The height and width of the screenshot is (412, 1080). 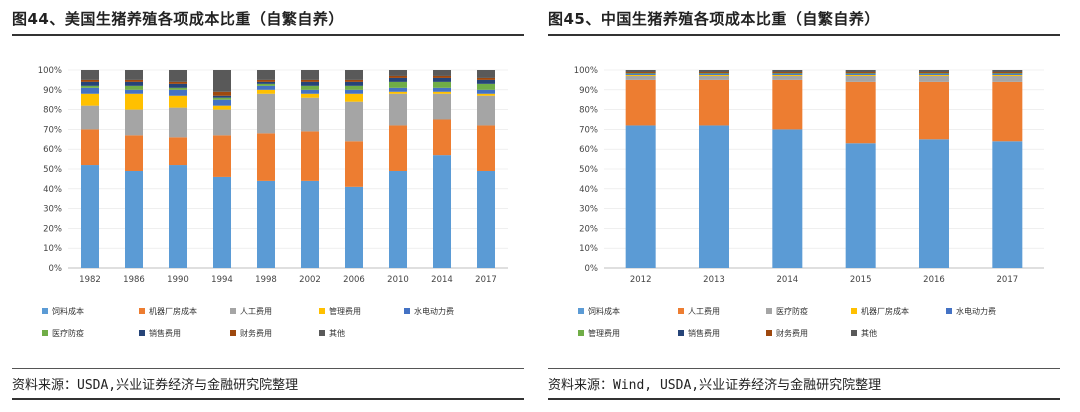 What do you see at coordinates (640, 75) in the screenshot?
I see `bar-segment-cn-2012-s3` at bounding box center [640, 75].